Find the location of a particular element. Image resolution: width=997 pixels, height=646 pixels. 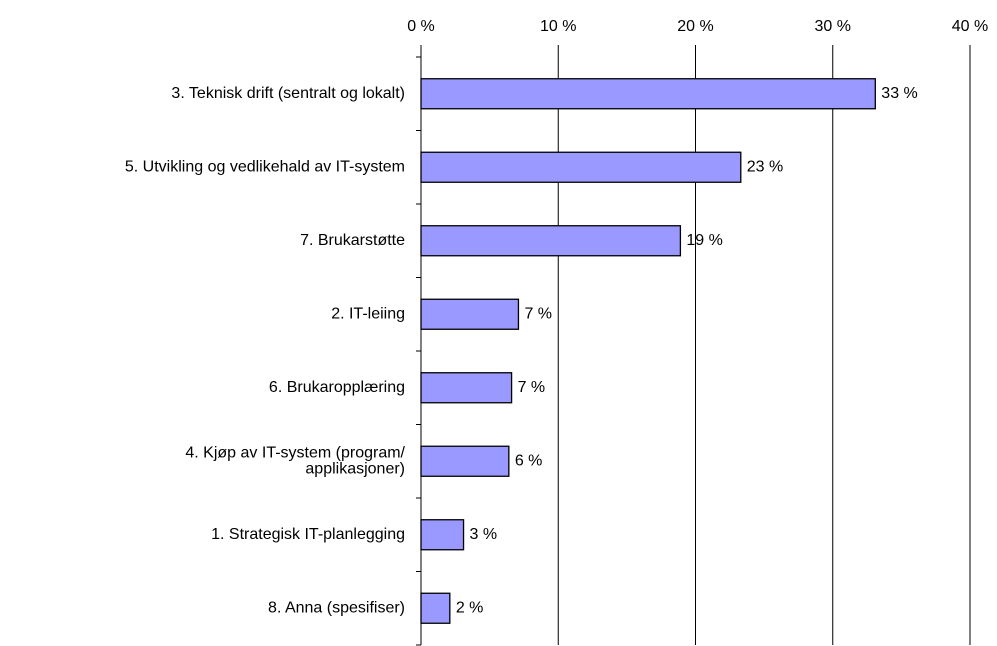

x-tick-label: 10 % is located at coordinates (558, 26).